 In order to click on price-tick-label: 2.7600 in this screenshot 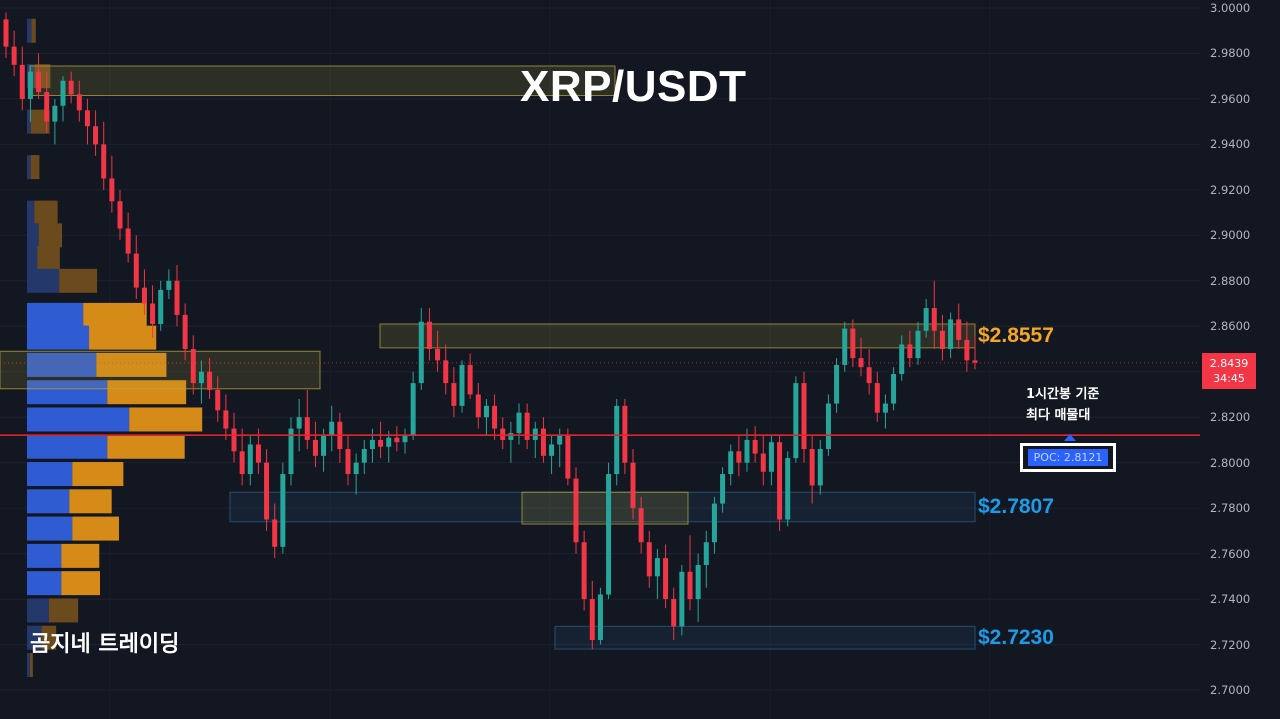, I will do `click(1230, 553)`.